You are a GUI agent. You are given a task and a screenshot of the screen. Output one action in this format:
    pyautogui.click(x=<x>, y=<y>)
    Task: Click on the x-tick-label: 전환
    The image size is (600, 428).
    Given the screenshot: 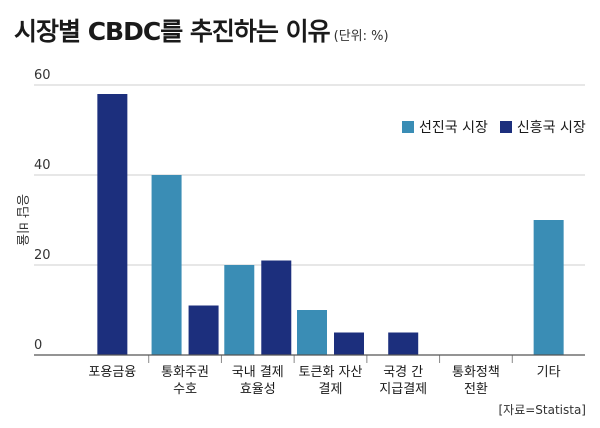 What is the action you would take?
    pyautogui.click(x=476, y=389)
    